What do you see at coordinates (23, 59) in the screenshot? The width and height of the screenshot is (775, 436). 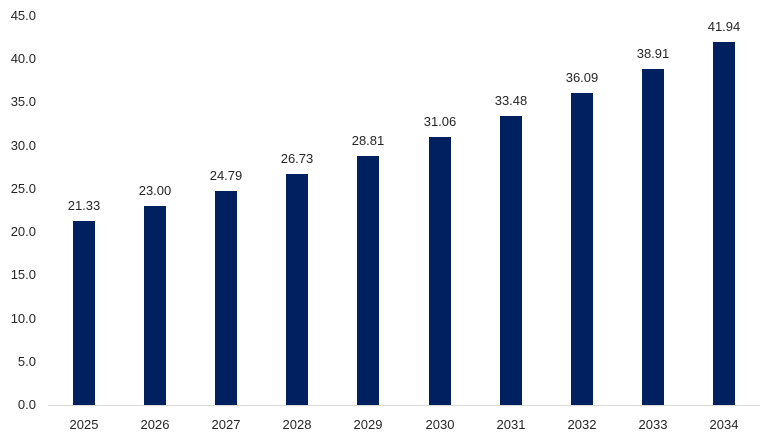 I see `y-axis-tick-label: 40.0` at bounding box center [23, 59].